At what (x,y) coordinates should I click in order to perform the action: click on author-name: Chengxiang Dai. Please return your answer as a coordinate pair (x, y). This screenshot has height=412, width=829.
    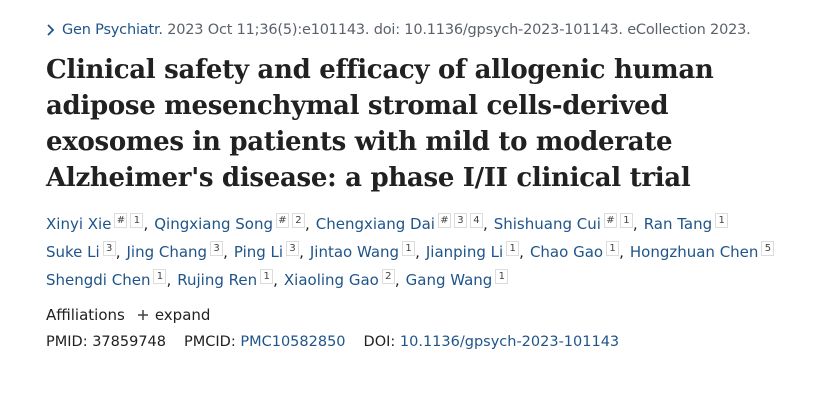
    Looking at the image, I should click on (375, 224).